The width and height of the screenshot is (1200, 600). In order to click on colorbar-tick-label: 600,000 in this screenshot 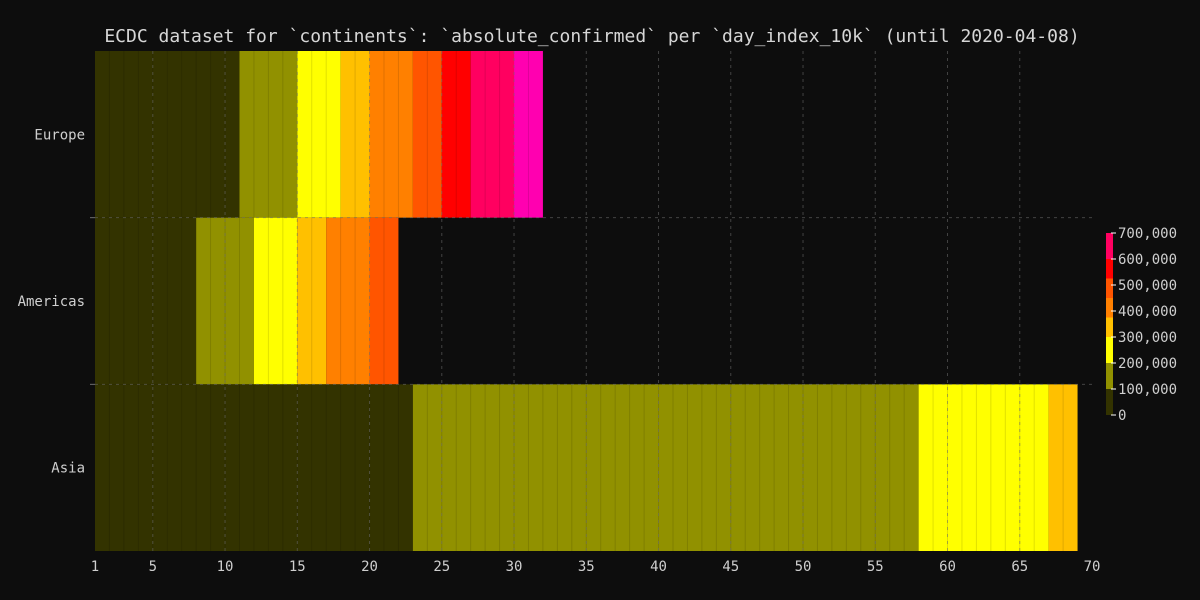, I will do `click(1147, 260)`.